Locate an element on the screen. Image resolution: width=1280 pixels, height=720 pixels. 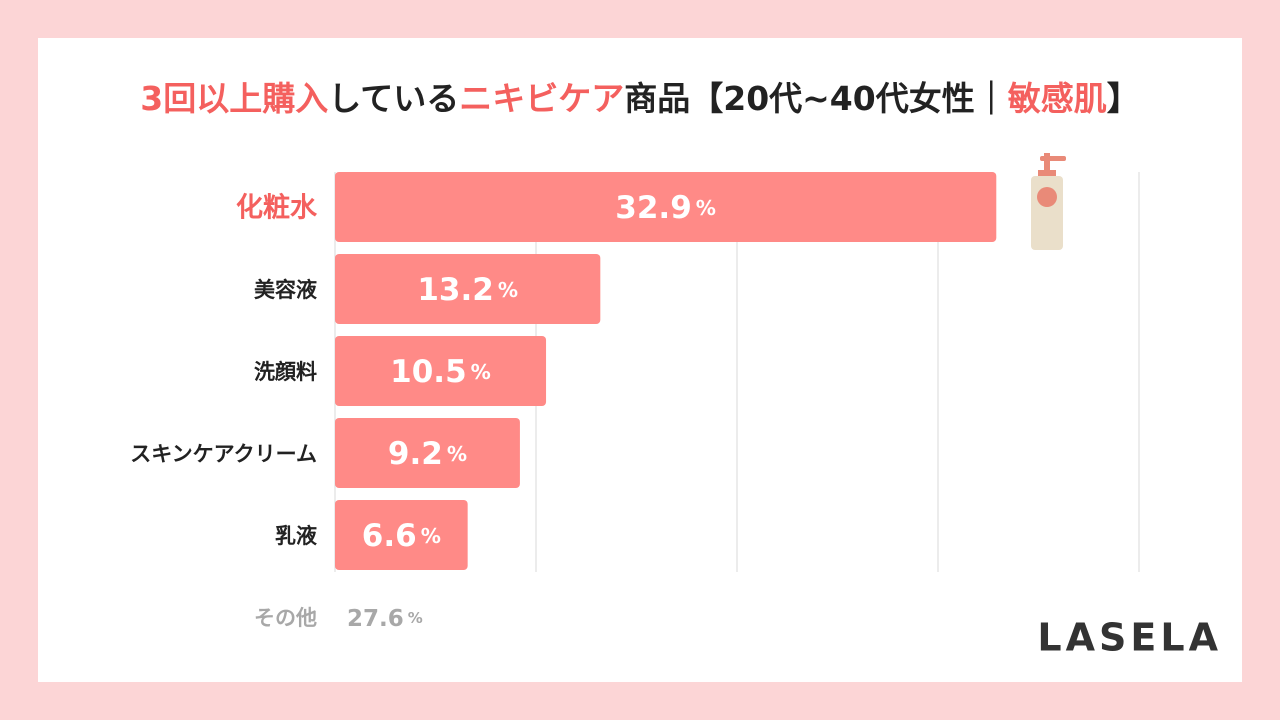
title-part: ニキビケア is located at coordinates (541, 98).